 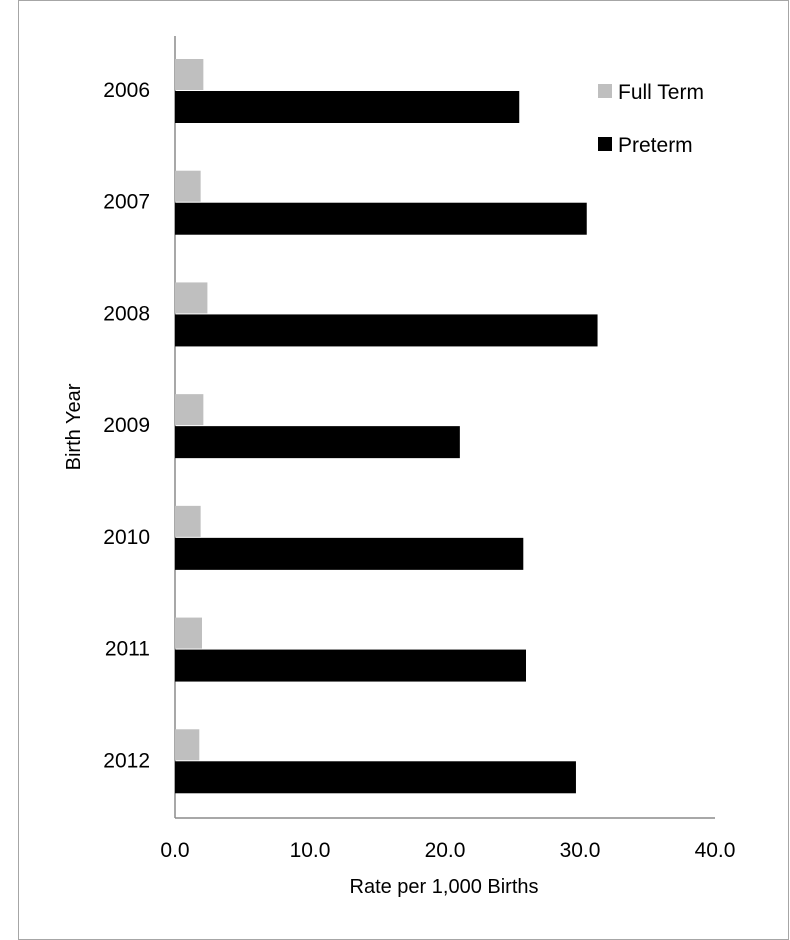 What do you see at coordinates (715, 850) in the screenshot?
I see `x-tick-label-4: 40.0` at bounding box center [715, 850].